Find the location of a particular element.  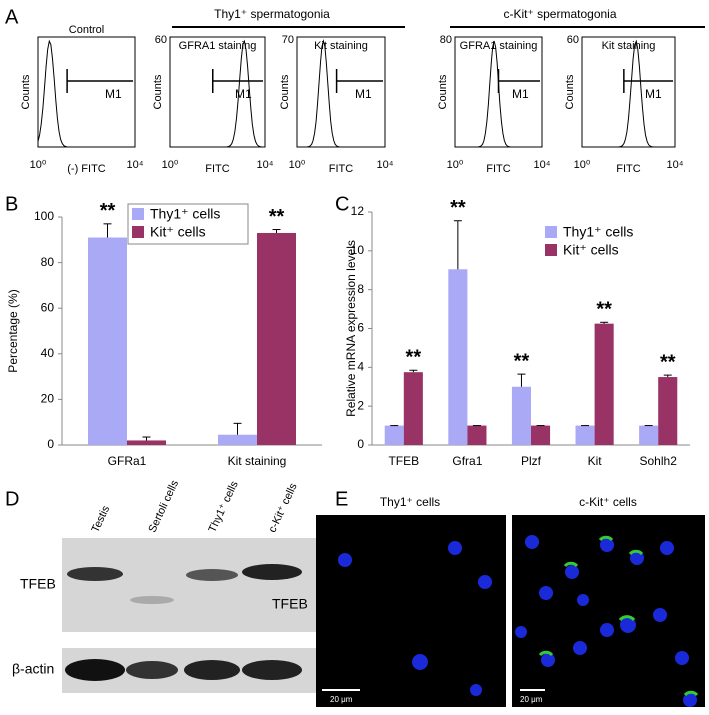

y-tick-label: 12 is located at coordinates (358, 211).